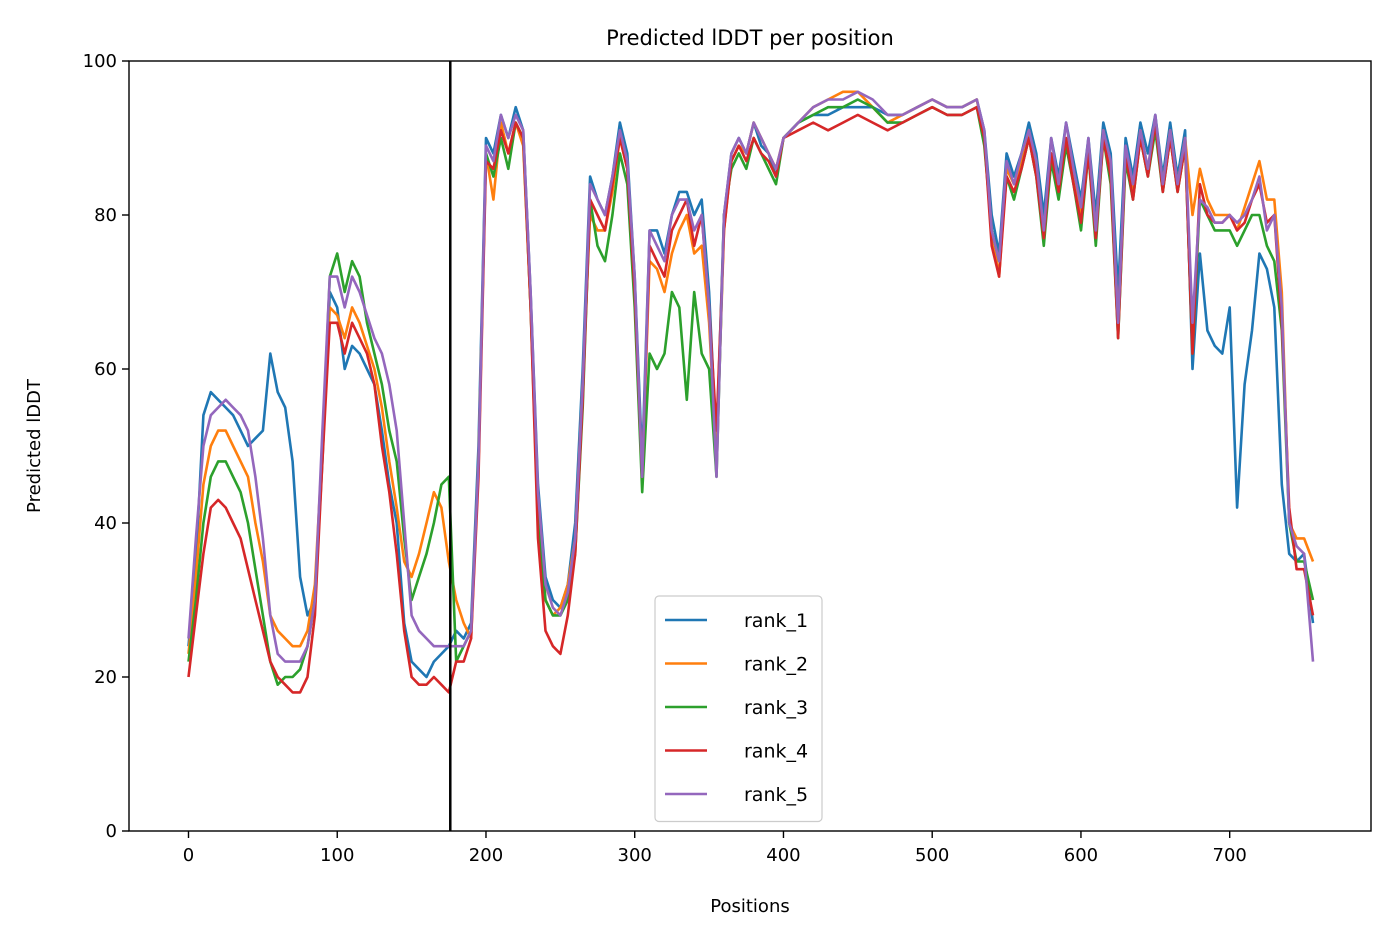  I want to click on x-tick-label: 300, so click(635, 855).